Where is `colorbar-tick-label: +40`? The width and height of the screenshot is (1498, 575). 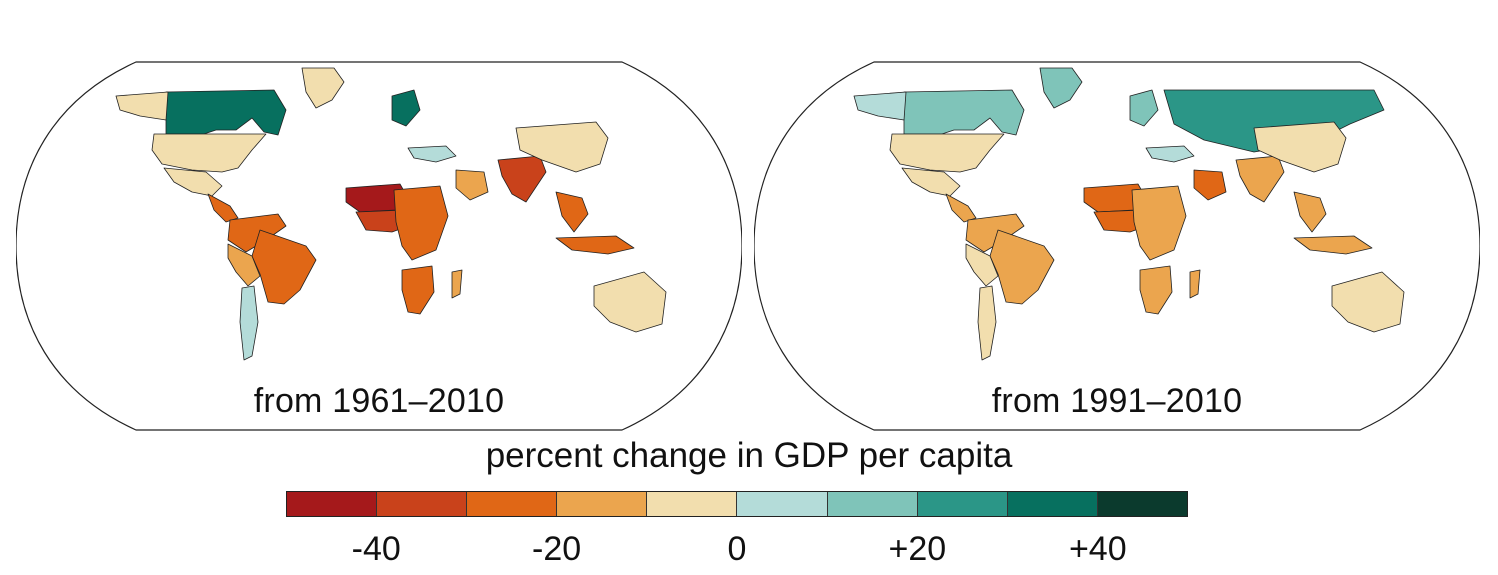
colorbar-tick-label: +40 is located at coordinates (1097, 549).